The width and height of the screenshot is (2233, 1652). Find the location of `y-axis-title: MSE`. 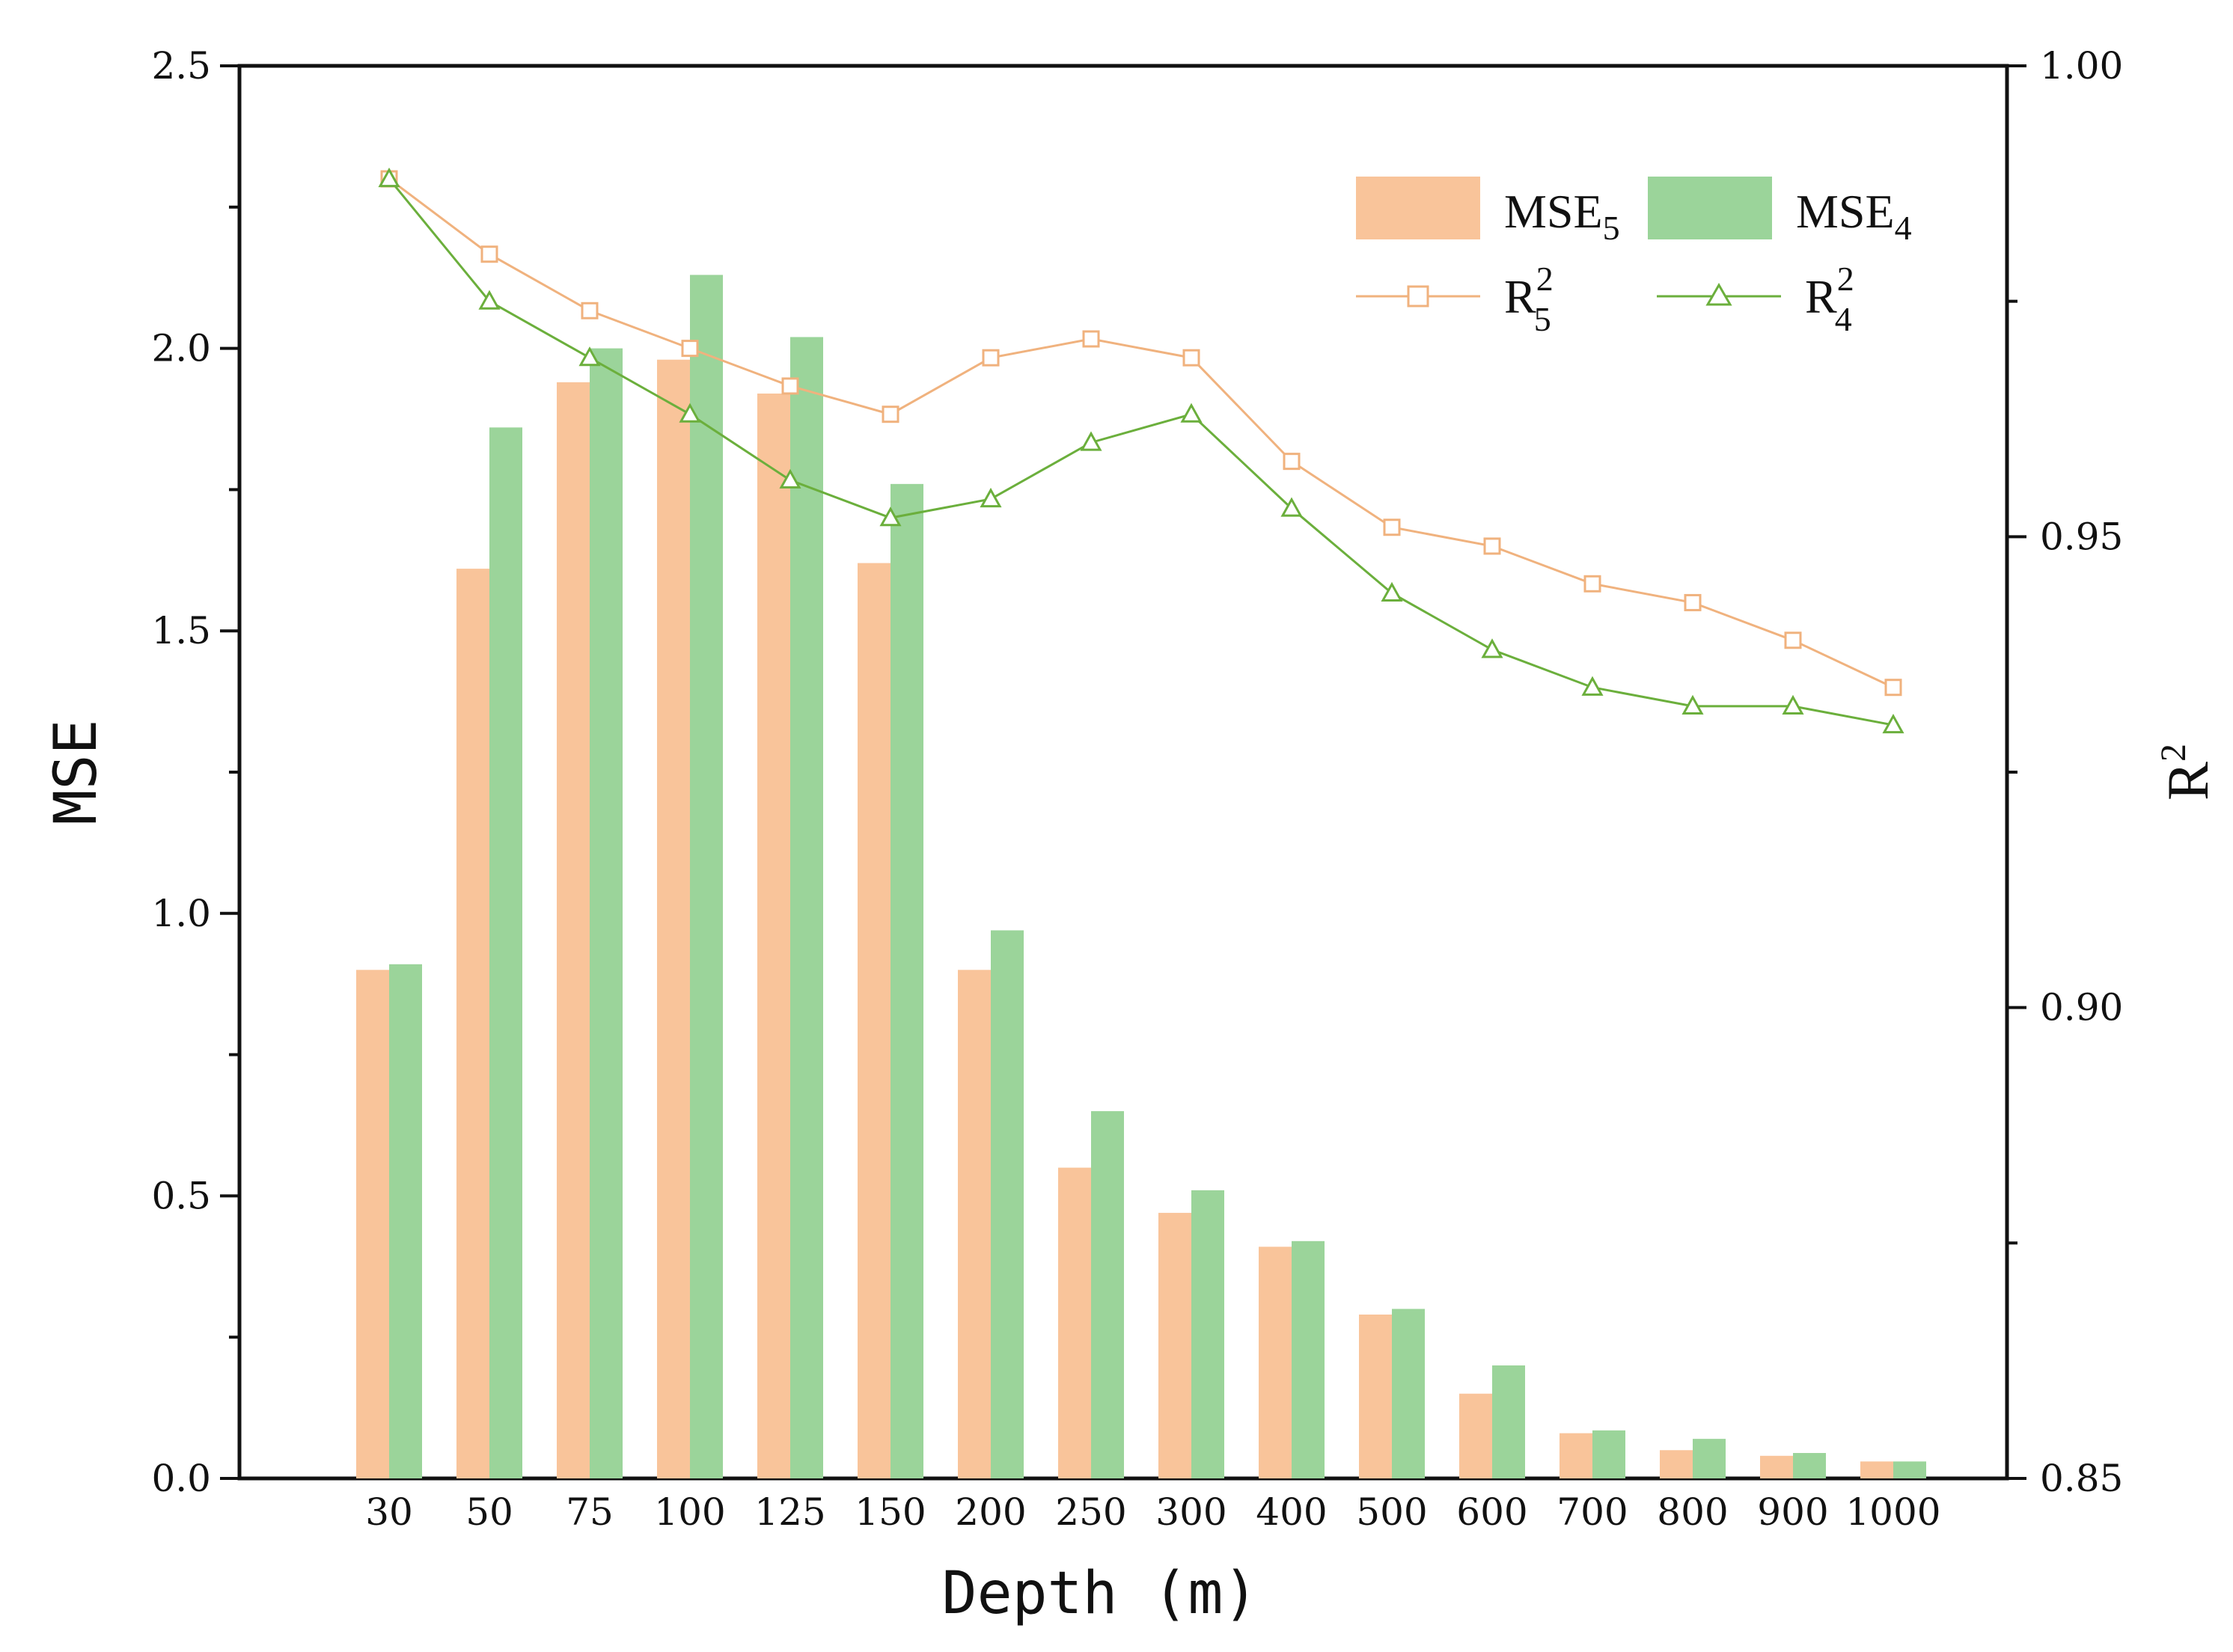

y-axis-title: MSE is located at coordinates (76, 772).